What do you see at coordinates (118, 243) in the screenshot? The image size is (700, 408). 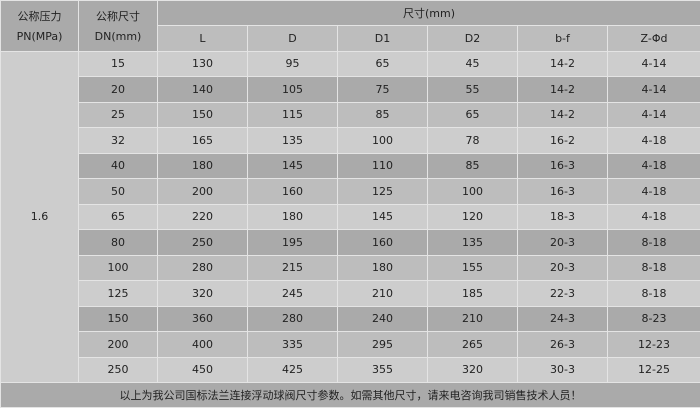 I see `table-cell: 80` at bounding box center [118, 243].